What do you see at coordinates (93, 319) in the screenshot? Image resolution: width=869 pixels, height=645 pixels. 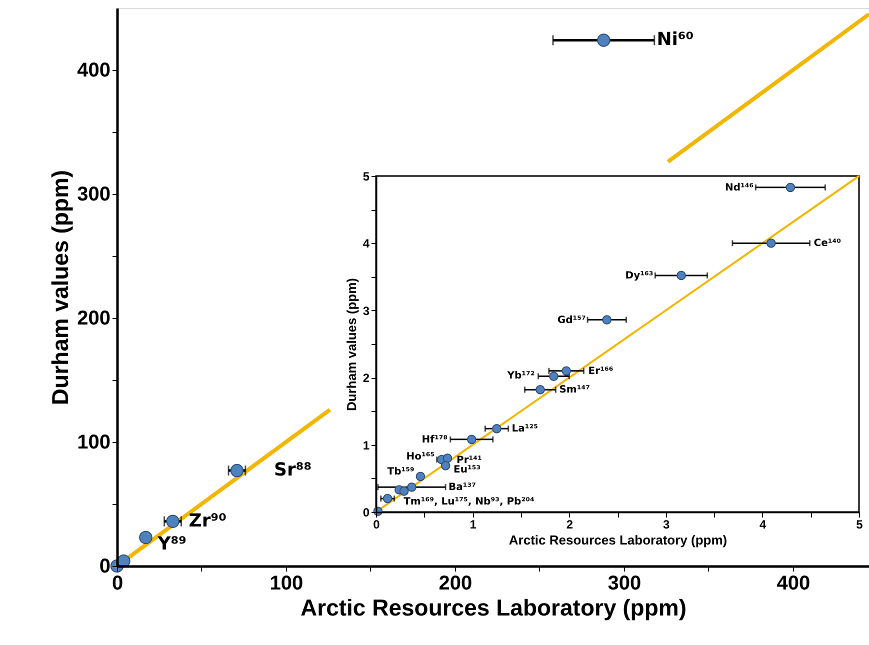 I see `y-tick-label: 200` at bounding box center [93, 319].